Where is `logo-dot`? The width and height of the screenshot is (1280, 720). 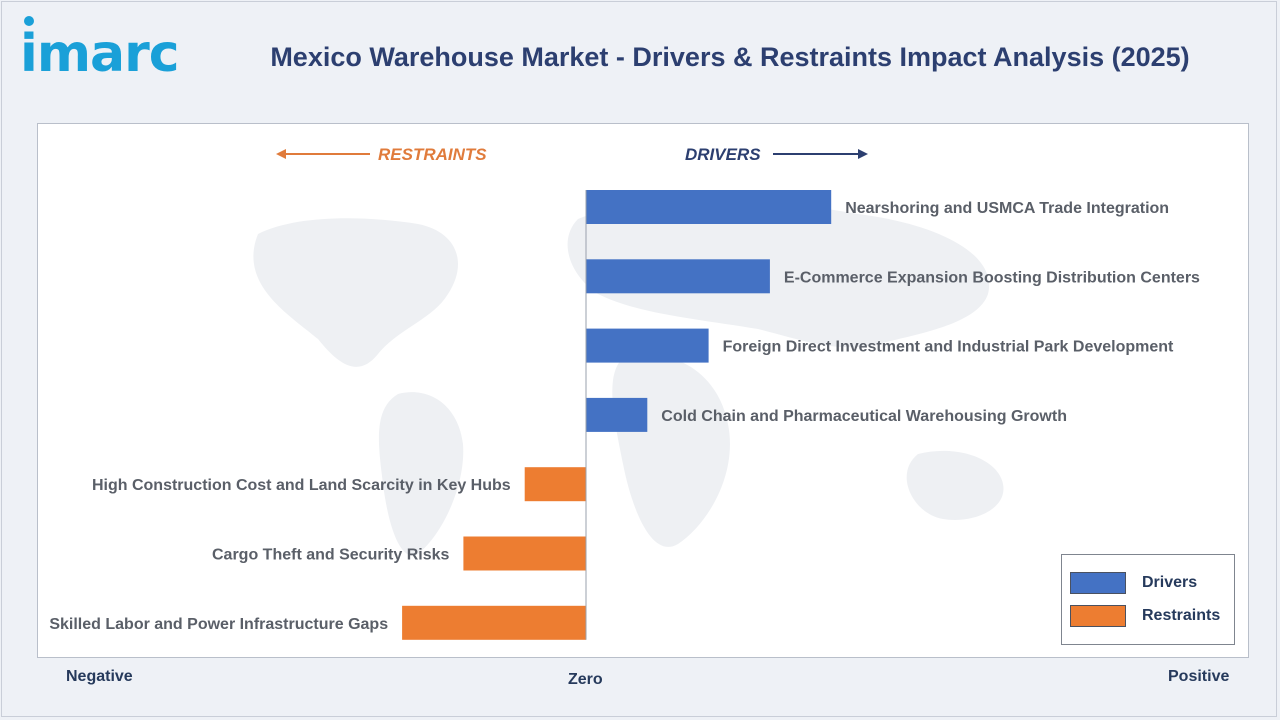
logo-dot is located at coordinates (29, 21).